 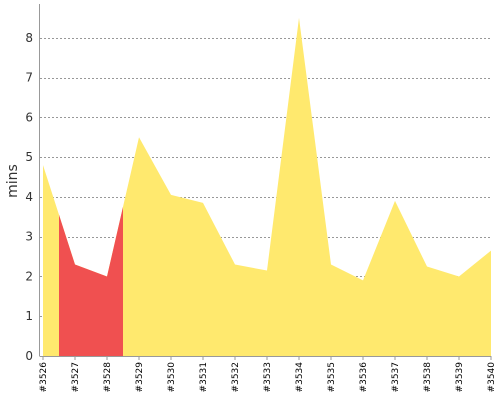 What do you see at coordinates (172, 377) in the screenshot?
I see `x-tick-label: #3530` at bounding box center [172, 377].